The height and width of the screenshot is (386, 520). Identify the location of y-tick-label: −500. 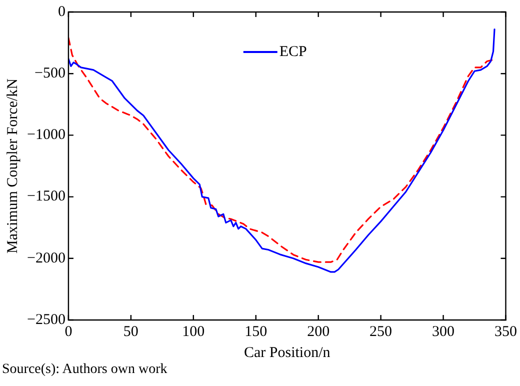
(50, 74).